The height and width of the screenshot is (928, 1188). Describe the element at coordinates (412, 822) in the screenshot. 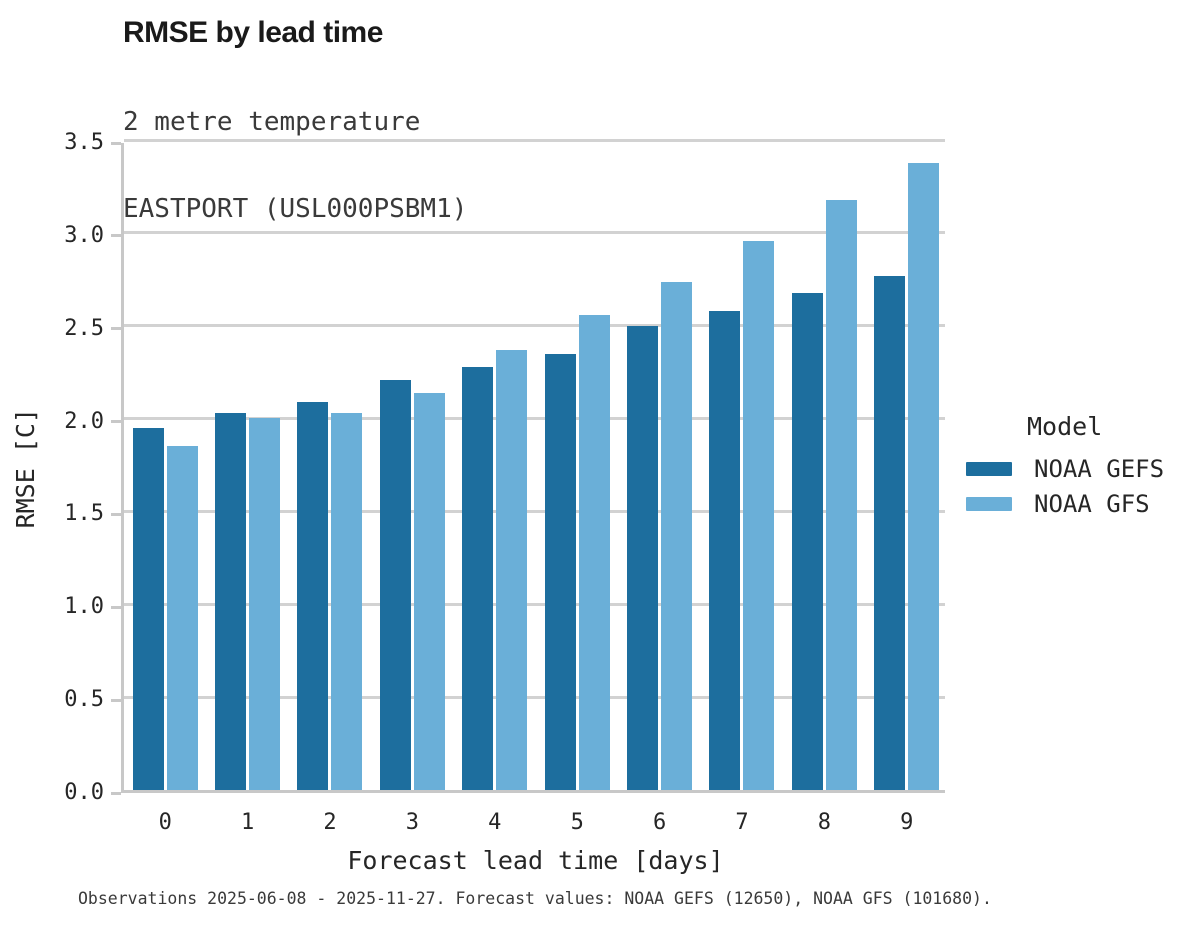

I see `x-tick-label-3: 3` at that location.